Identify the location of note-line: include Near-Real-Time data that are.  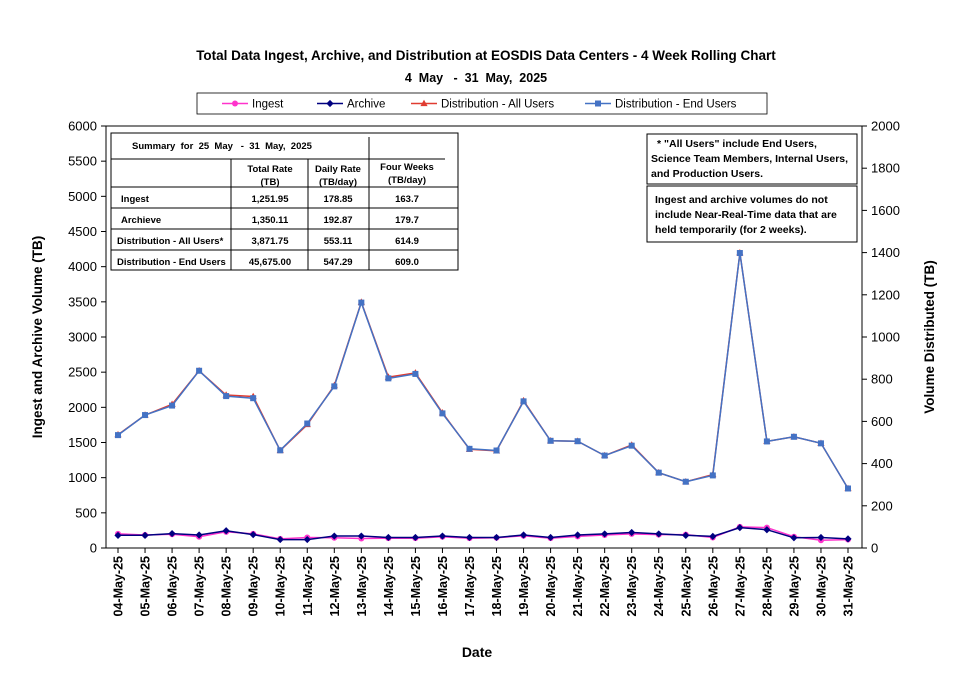
(746, 215).